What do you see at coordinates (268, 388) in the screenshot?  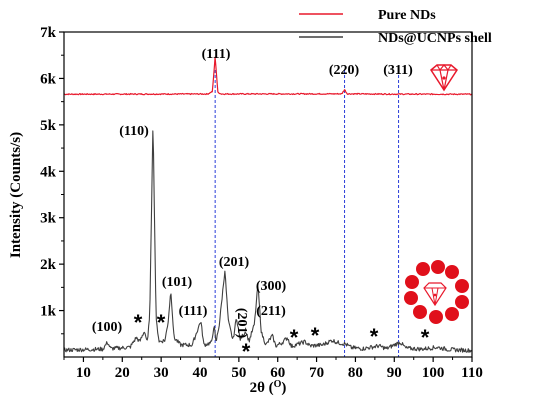 I see `x-axis-title: 2θ (O)` at bounding box center [268, 388].